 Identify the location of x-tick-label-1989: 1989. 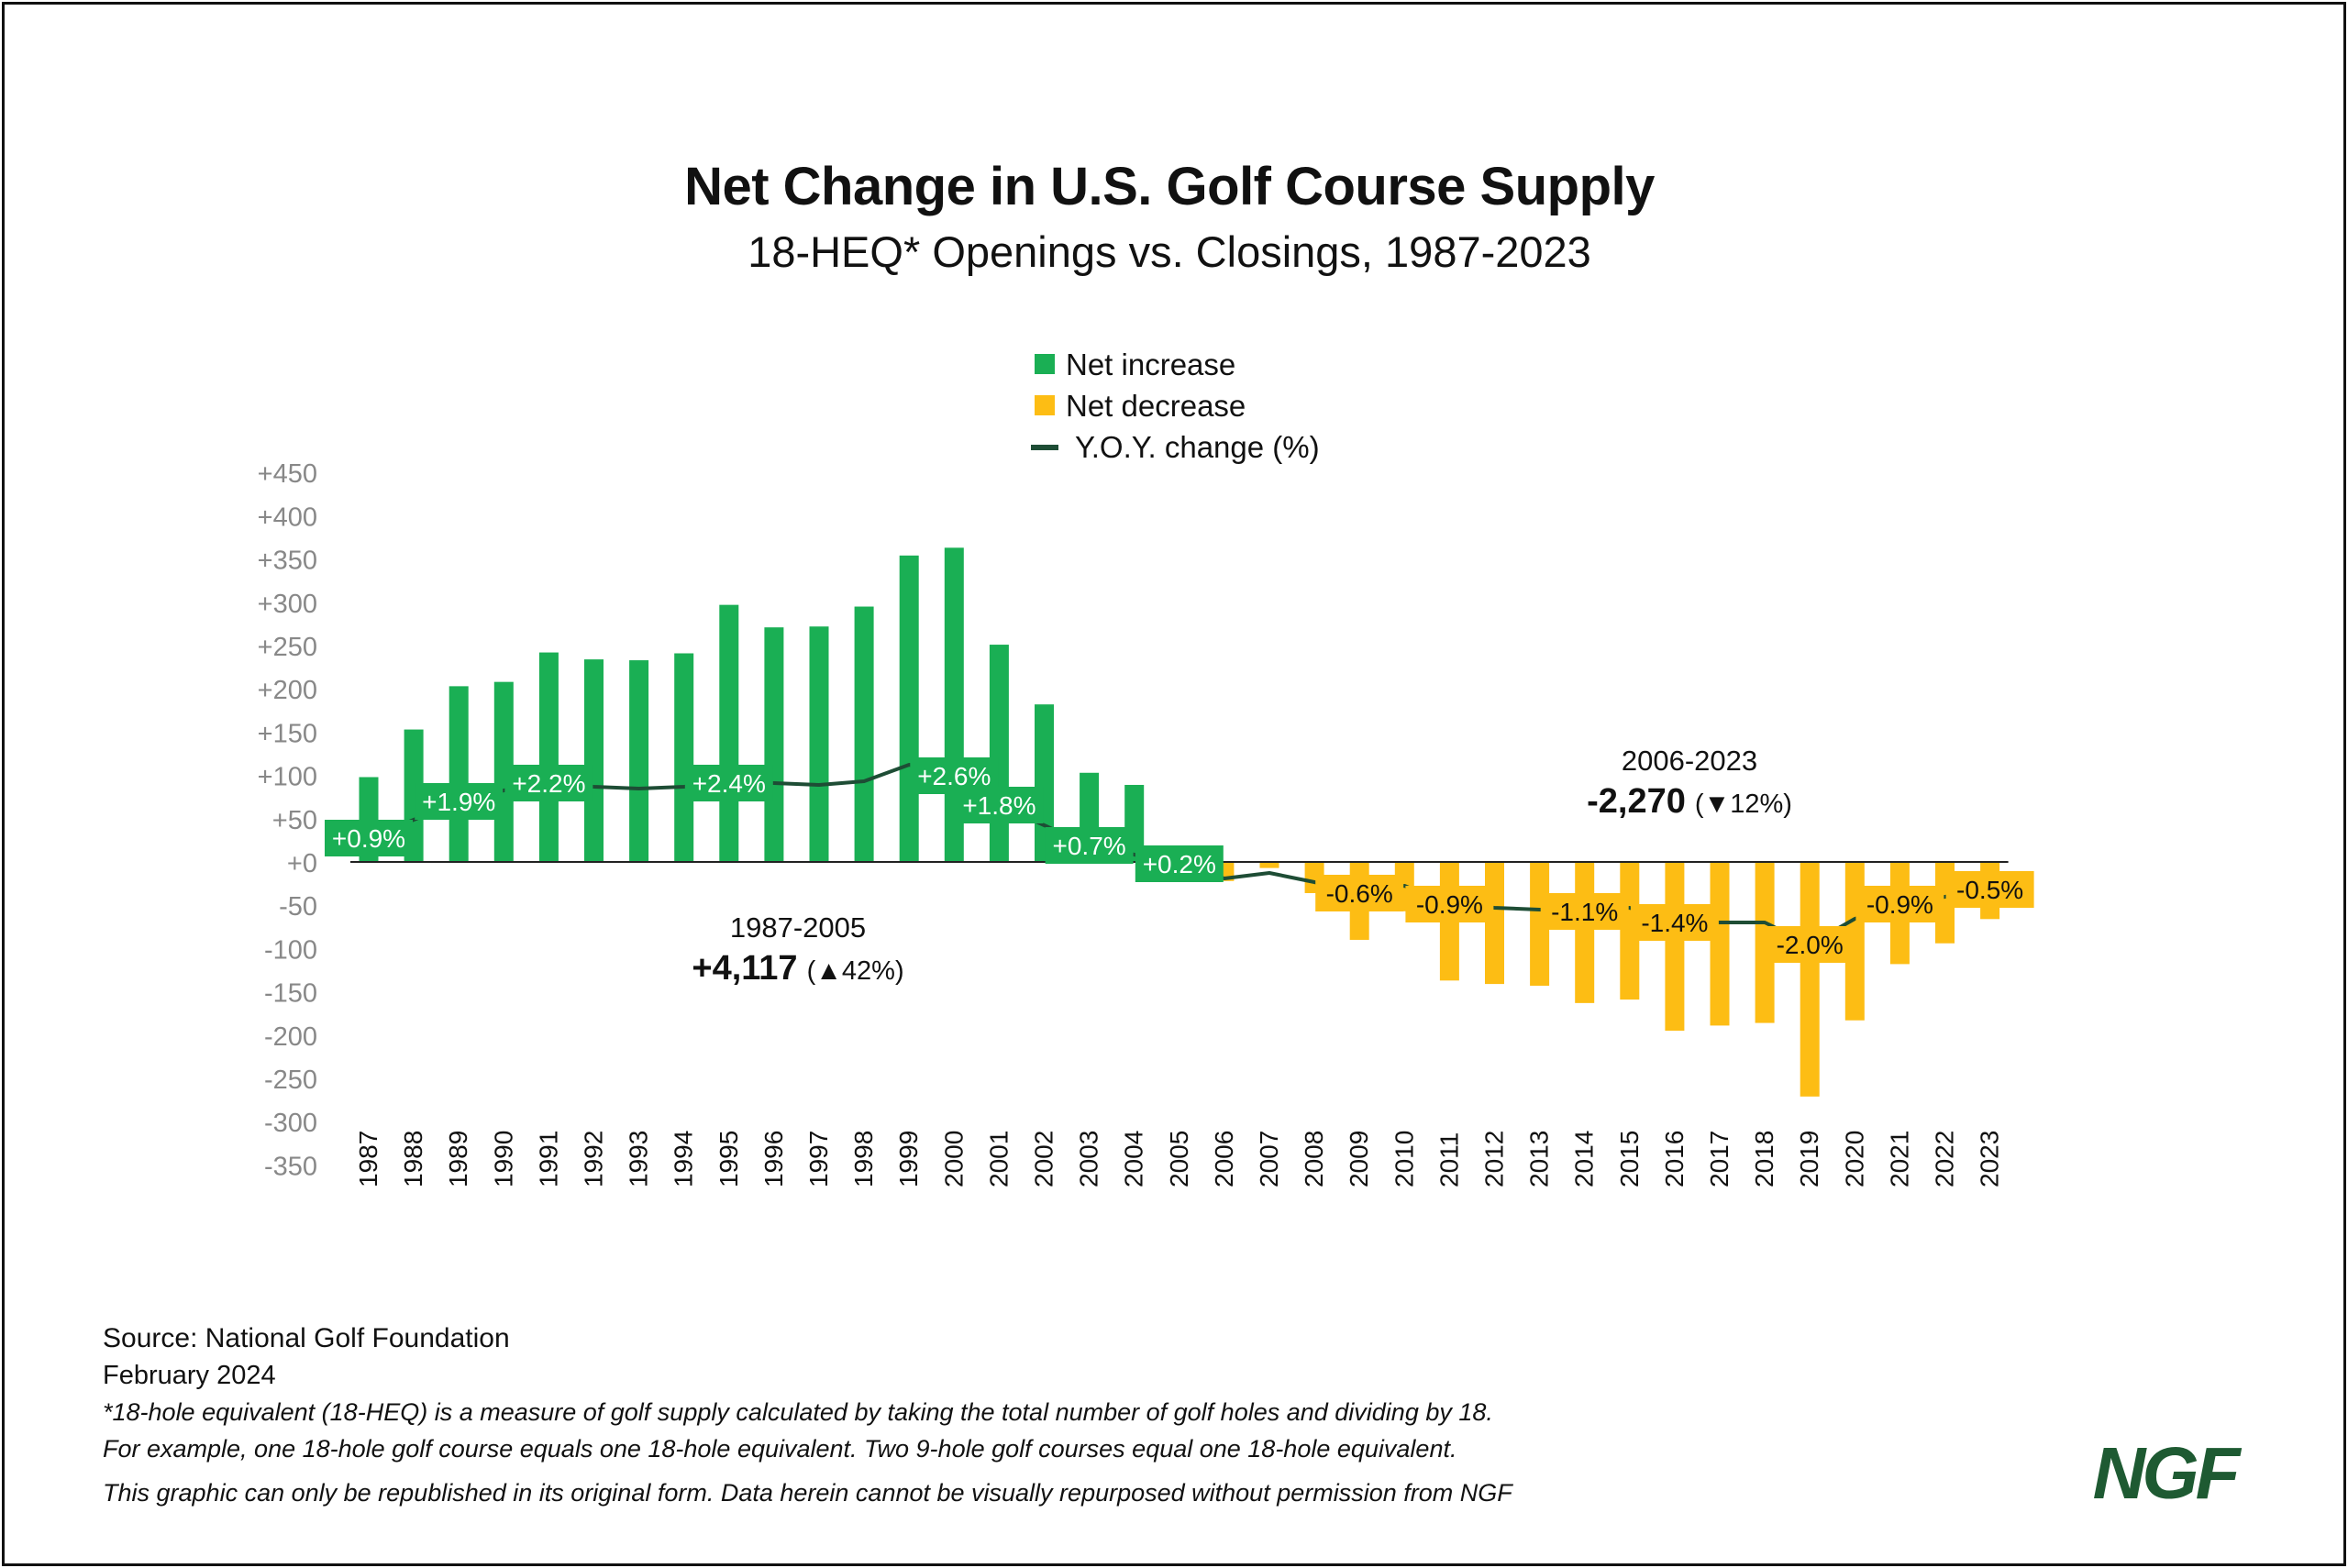
(458, 1159).